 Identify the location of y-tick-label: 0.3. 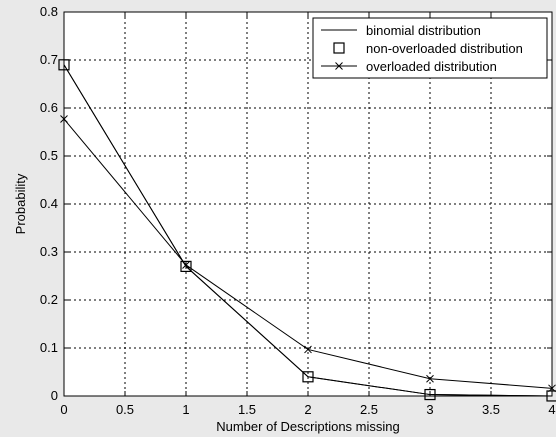
(49, 251).